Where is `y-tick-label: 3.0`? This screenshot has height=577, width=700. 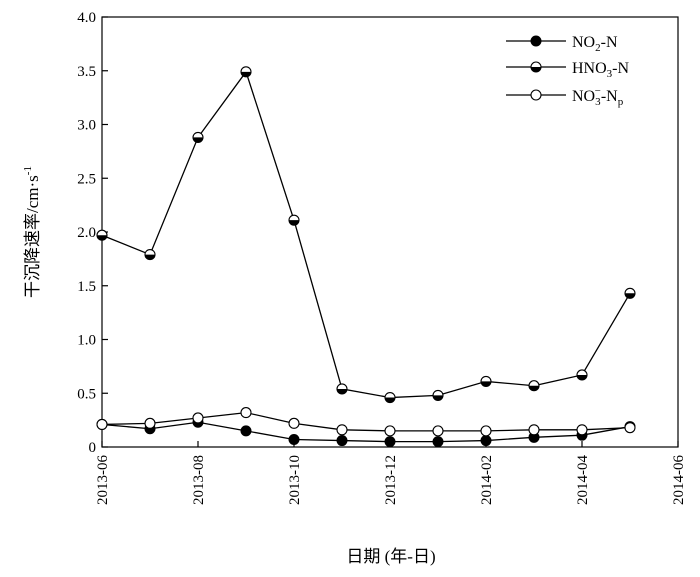 y-tick-label: 3.0 is located at coordinates (86, 126).